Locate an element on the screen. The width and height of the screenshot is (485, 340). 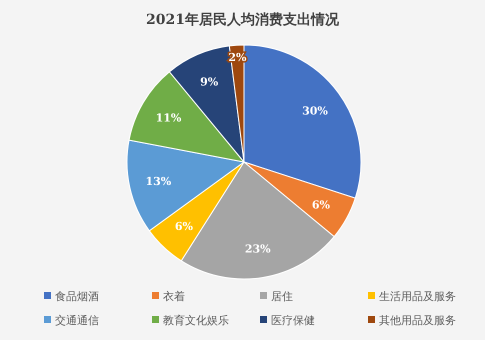
legend-label: 衣着 is located at coordinates (174, 296).